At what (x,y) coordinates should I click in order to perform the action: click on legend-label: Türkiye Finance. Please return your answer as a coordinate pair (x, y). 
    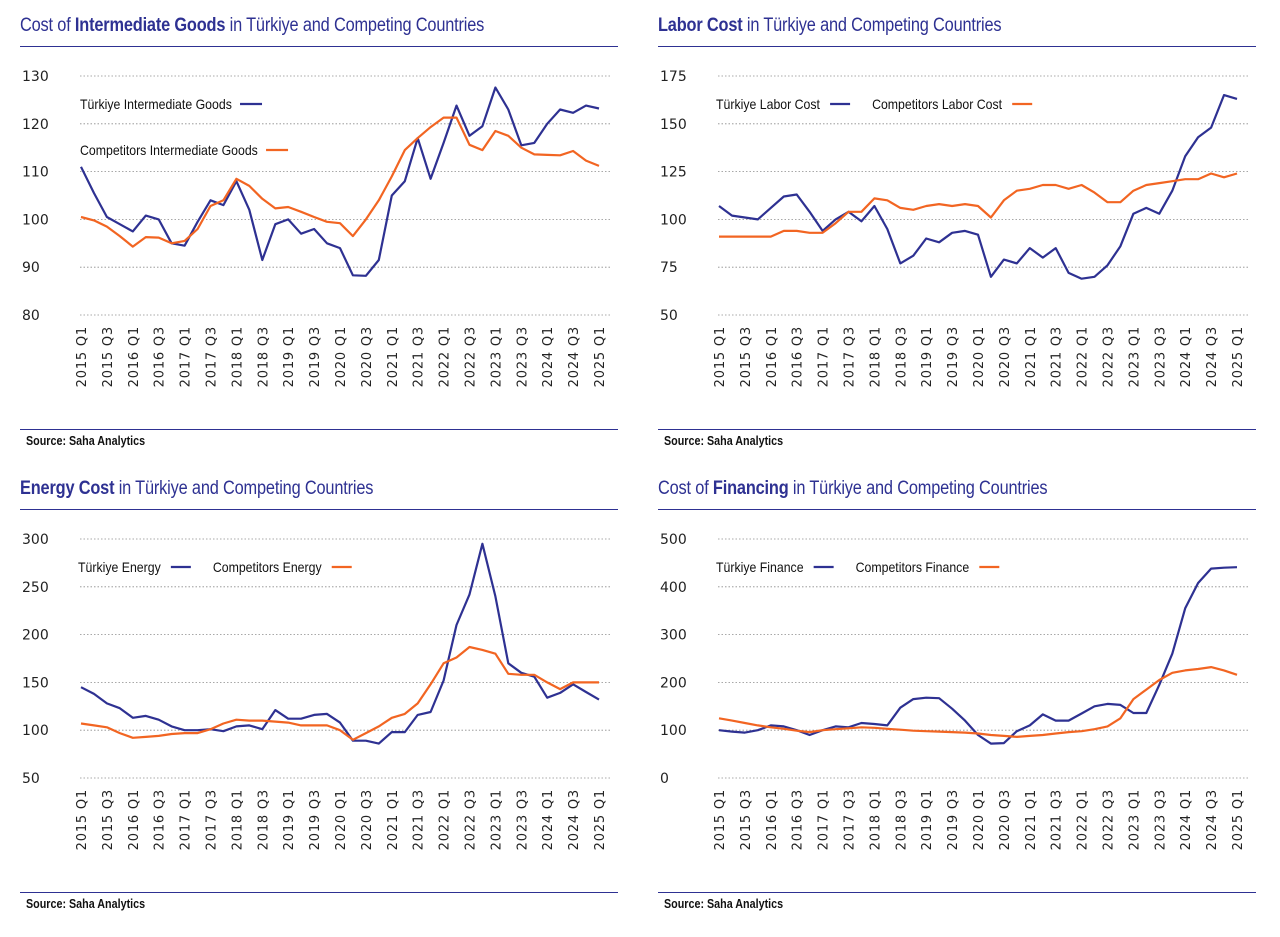
    Looking at the image, I should click on (760, 567).